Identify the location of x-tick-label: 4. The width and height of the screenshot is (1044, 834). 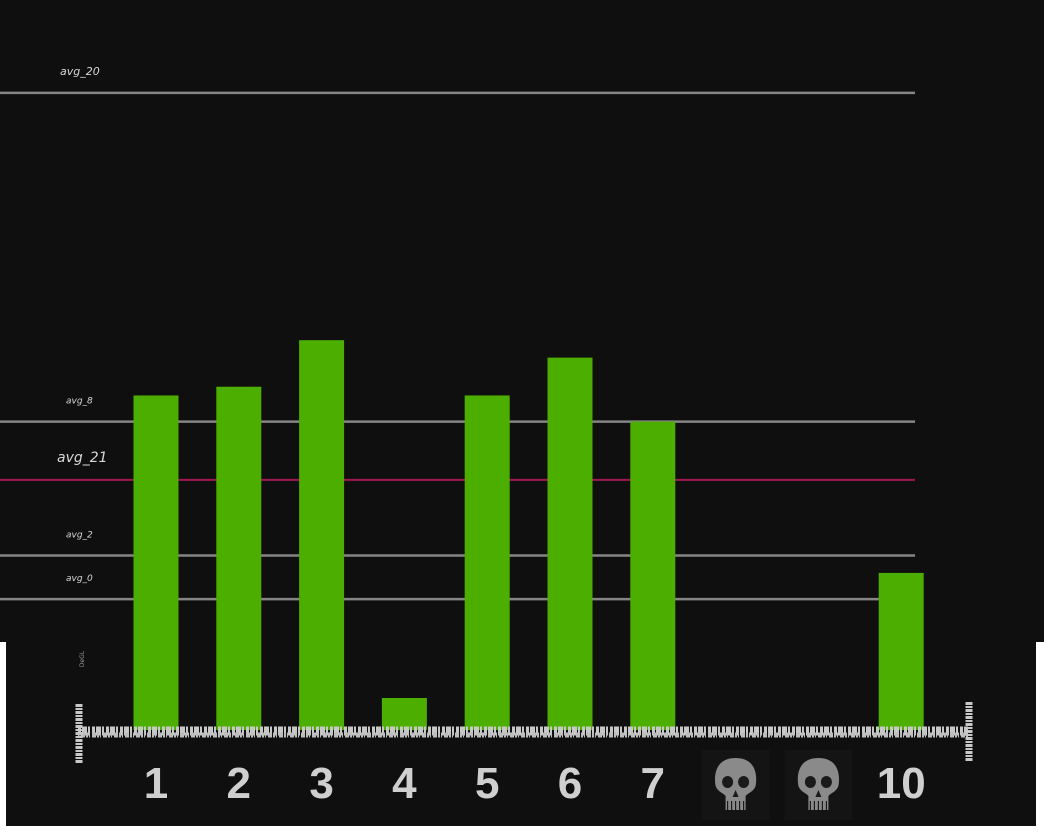
(404, 783).